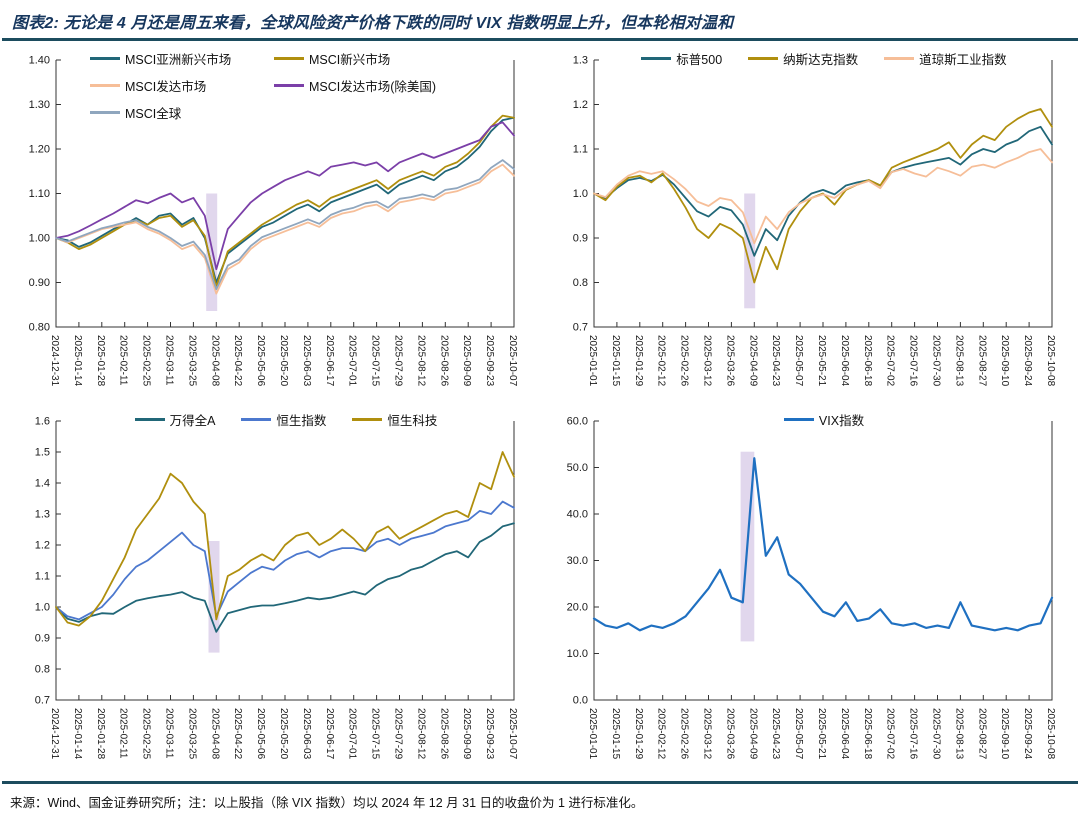 Image resolution: width=1080 pixels, height=813 pixels. What do you see at coordinates (890, 734) in the screenshot?
I see `svg-text: 2025-07-02` at bounding box center [890, 734].